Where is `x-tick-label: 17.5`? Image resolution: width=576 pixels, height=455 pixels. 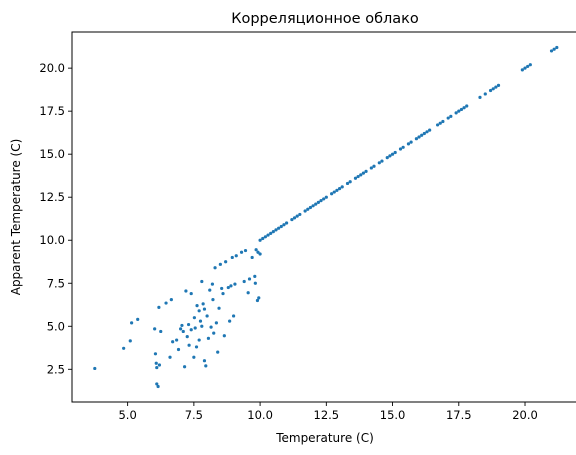 x-tick-label: 17.5 is located at coordinates (459, 415).